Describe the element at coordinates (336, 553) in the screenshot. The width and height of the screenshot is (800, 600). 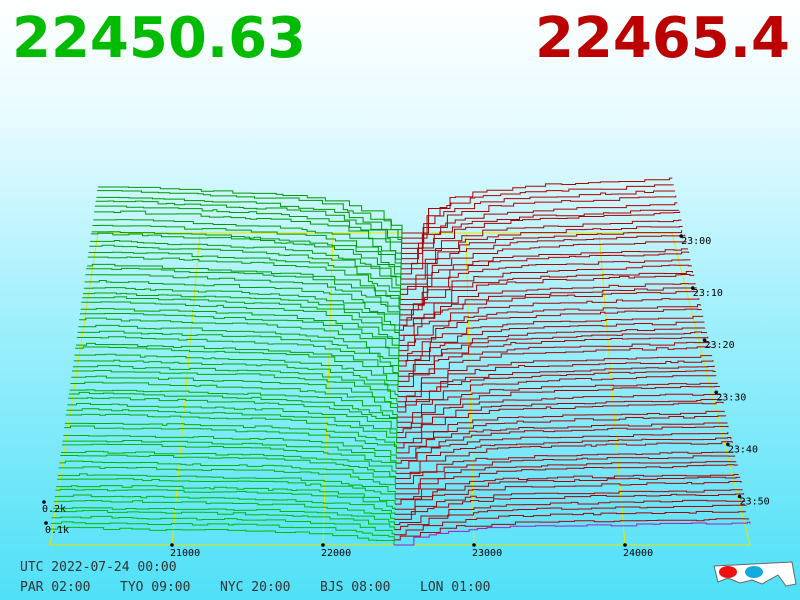
I see `x-tick-label: 22000` at that location.